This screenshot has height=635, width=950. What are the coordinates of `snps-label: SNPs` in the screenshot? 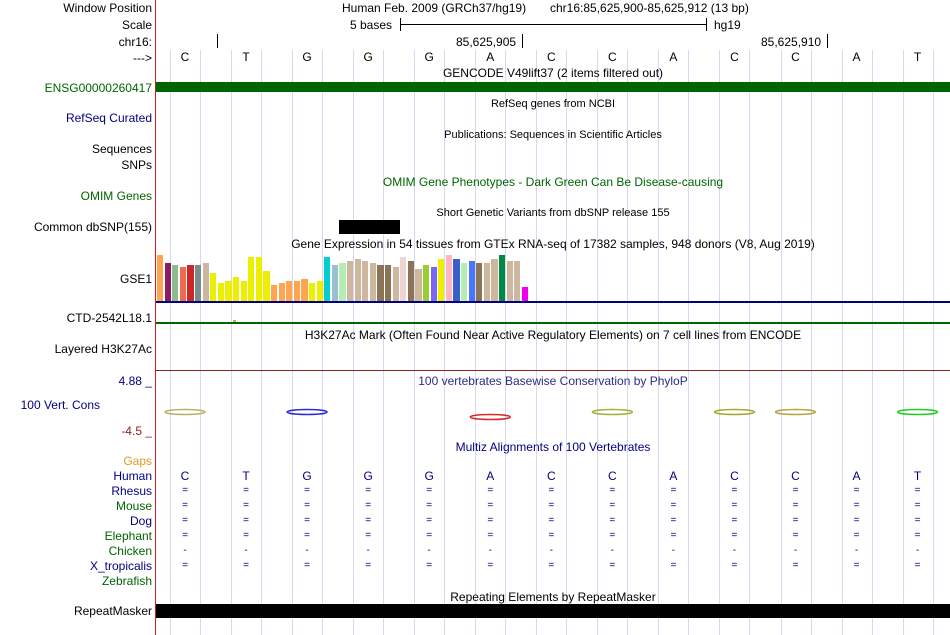 It's located at (136, 165).